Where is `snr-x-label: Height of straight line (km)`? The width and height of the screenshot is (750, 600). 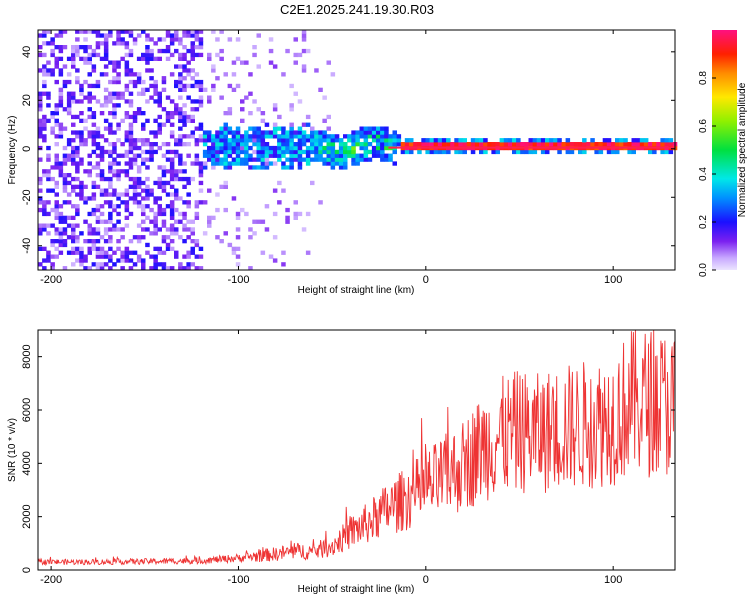 snr-x-label: Height of straight line (km) is located at coordinates (356, 589).